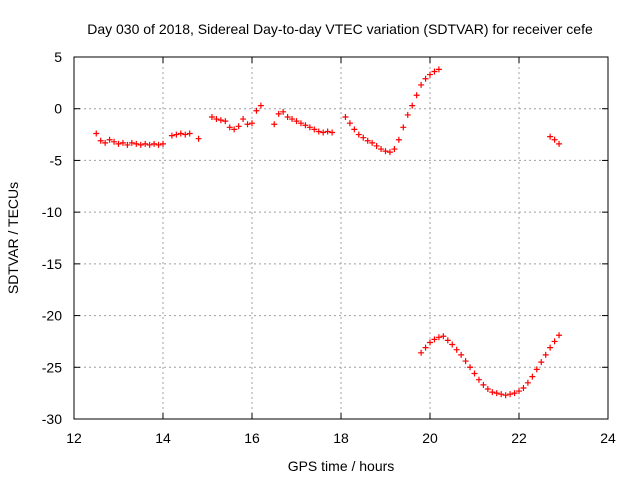  What do you see at coordinates (13, 238) in the screenshot?
I see `y-axis-label: SDTVAR / TECUs` at bounding box center [13, 238].